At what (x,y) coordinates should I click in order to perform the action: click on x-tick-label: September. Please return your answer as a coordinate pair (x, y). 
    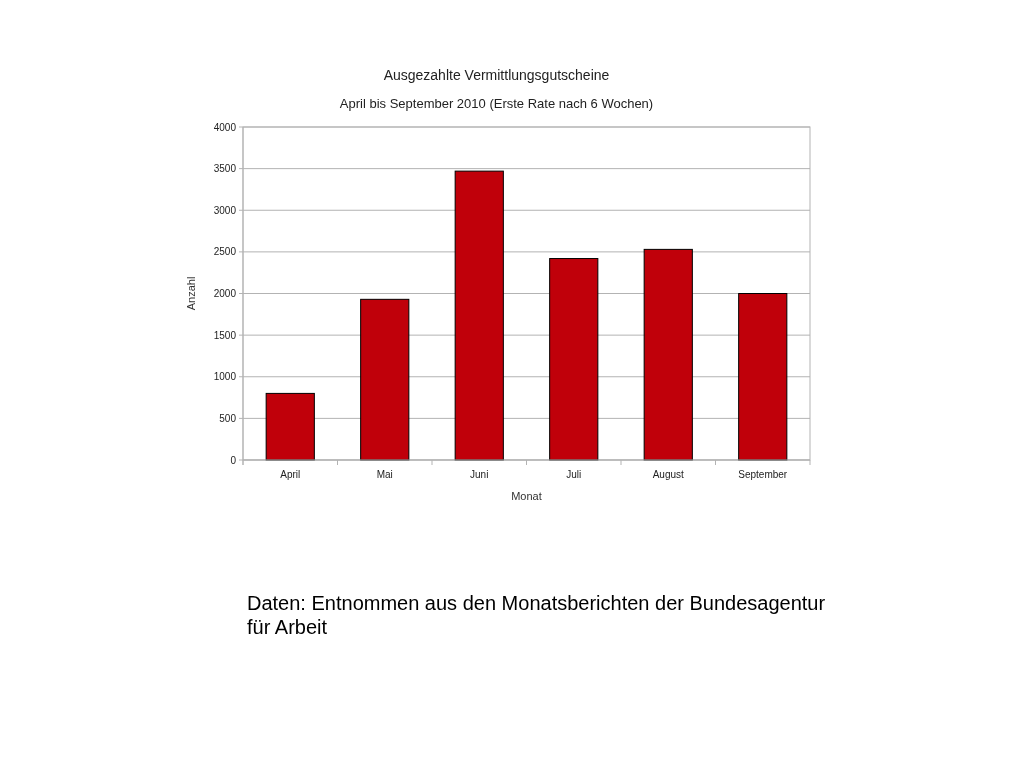
    Looking at the image, I should click on (763, 474).